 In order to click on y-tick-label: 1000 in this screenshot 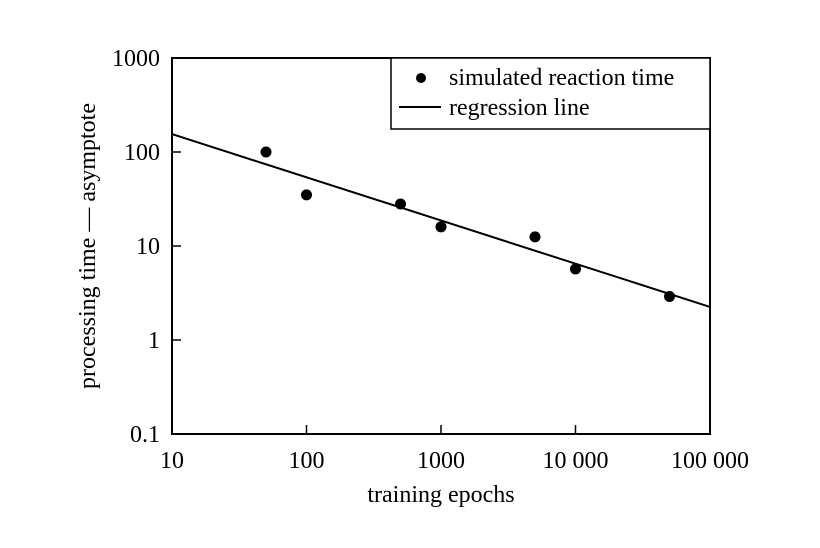, I will do `click(136, 59)`.